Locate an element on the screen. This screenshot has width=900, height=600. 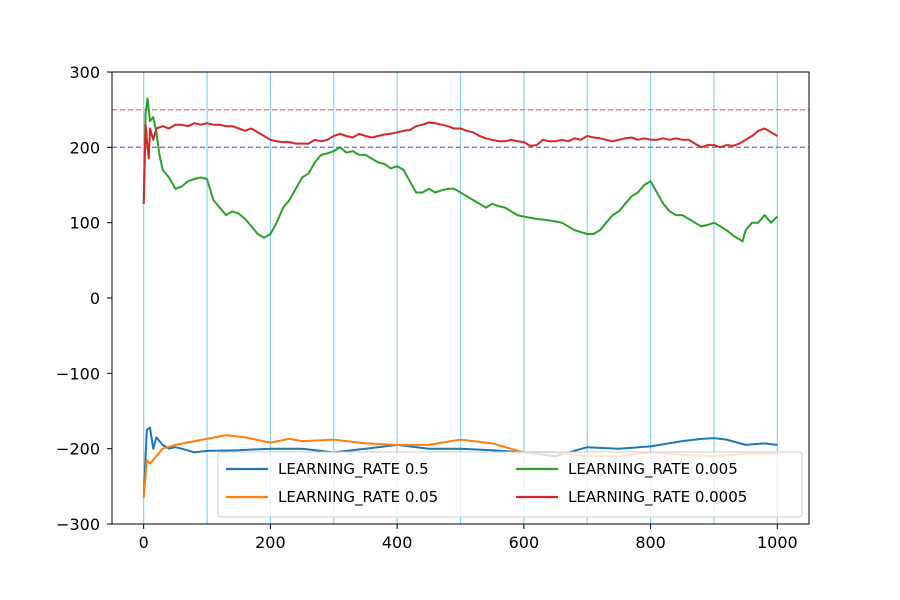
x-tick-label: 1000 is located at coordinates (777, 542).